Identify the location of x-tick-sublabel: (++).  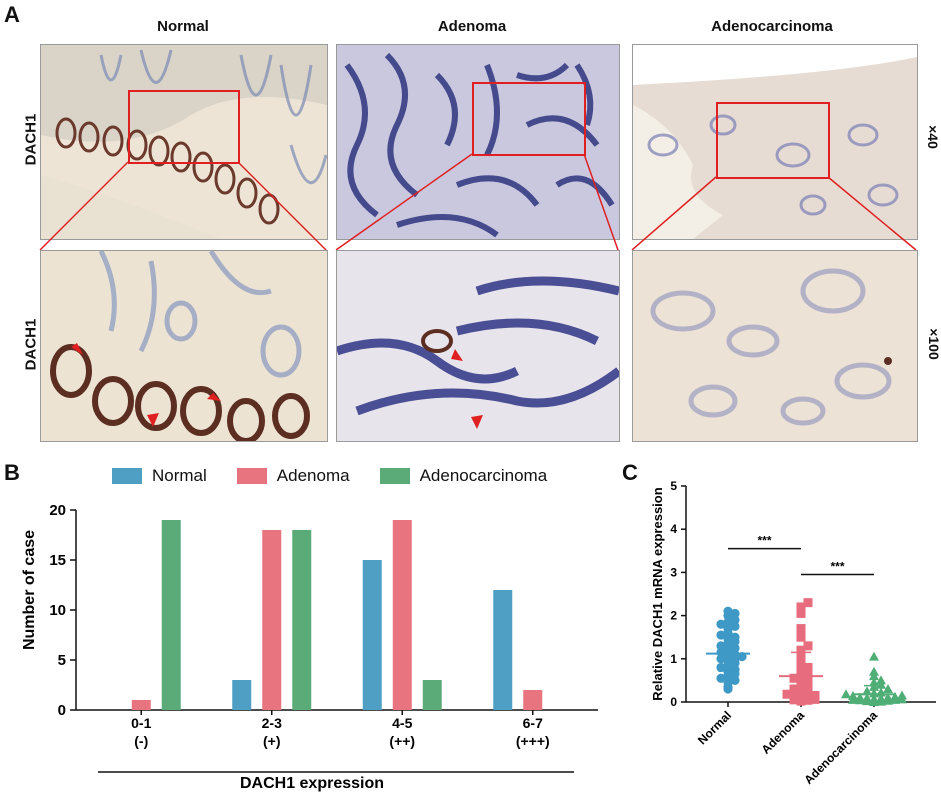
(402, 741).